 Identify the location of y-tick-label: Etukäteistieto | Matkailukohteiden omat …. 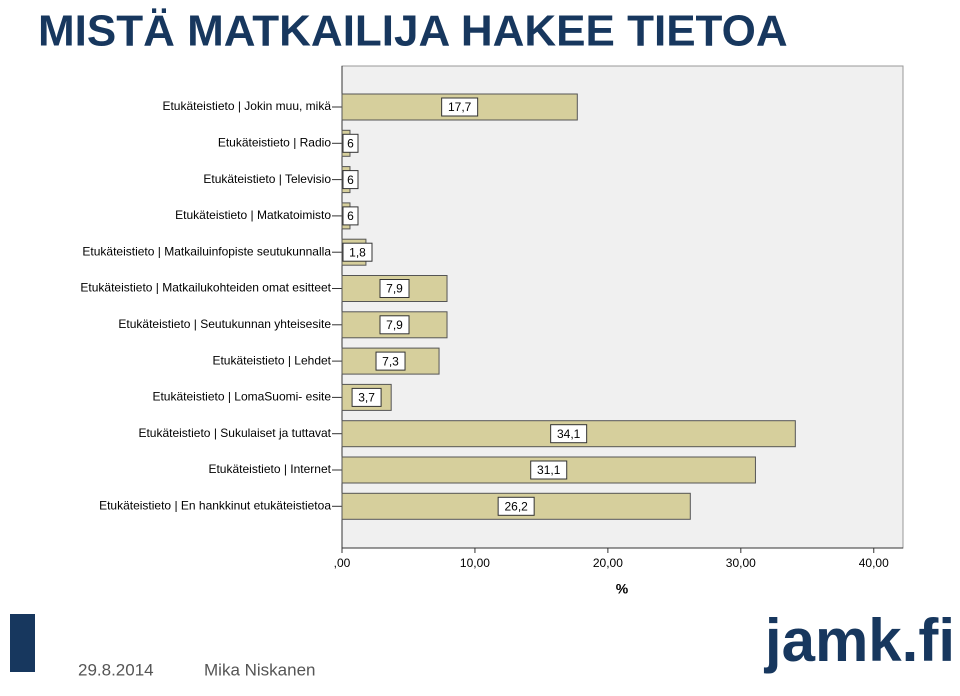
(205, 288).